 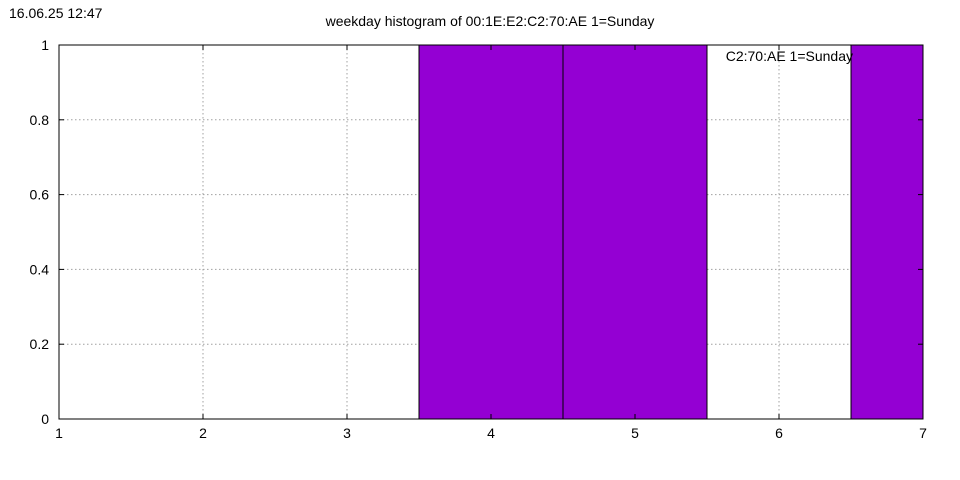 I want to click on x-tick-label: 6, so click(x=779, y=433).